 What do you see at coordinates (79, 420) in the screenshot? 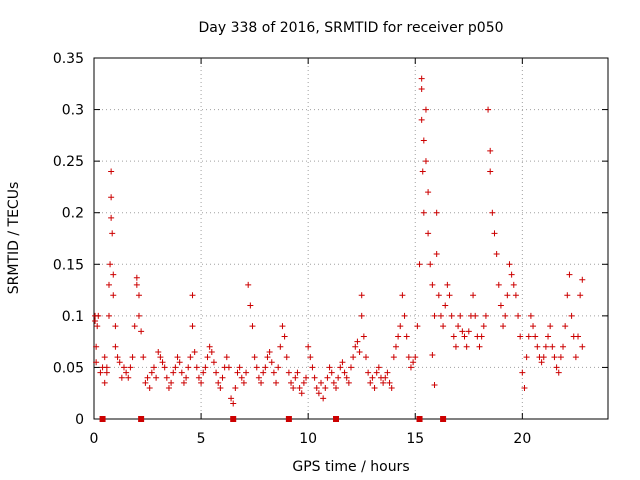
I see `y-tick-label: 0` at bounding box center [79, 420].